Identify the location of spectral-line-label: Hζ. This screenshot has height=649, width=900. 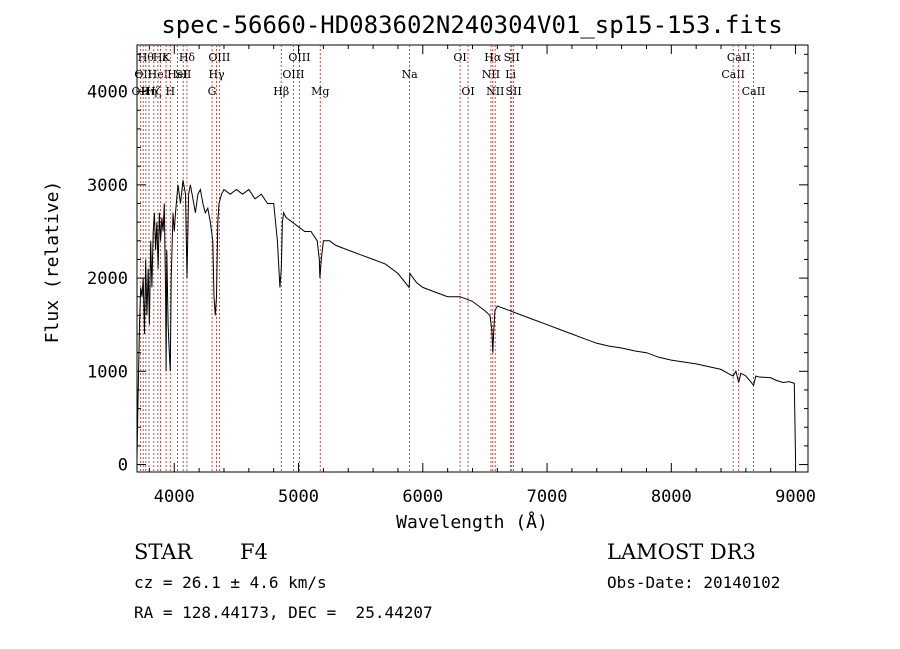
(154, 91).